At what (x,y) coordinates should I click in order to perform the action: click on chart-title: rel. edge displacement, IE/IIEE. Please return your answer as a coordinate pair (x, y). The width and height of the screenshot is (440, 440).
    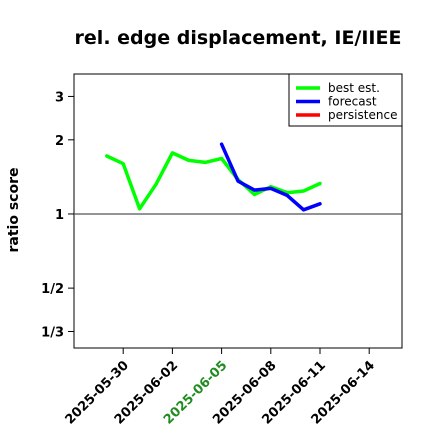
    Looking at the image, I should click on (238, 38).